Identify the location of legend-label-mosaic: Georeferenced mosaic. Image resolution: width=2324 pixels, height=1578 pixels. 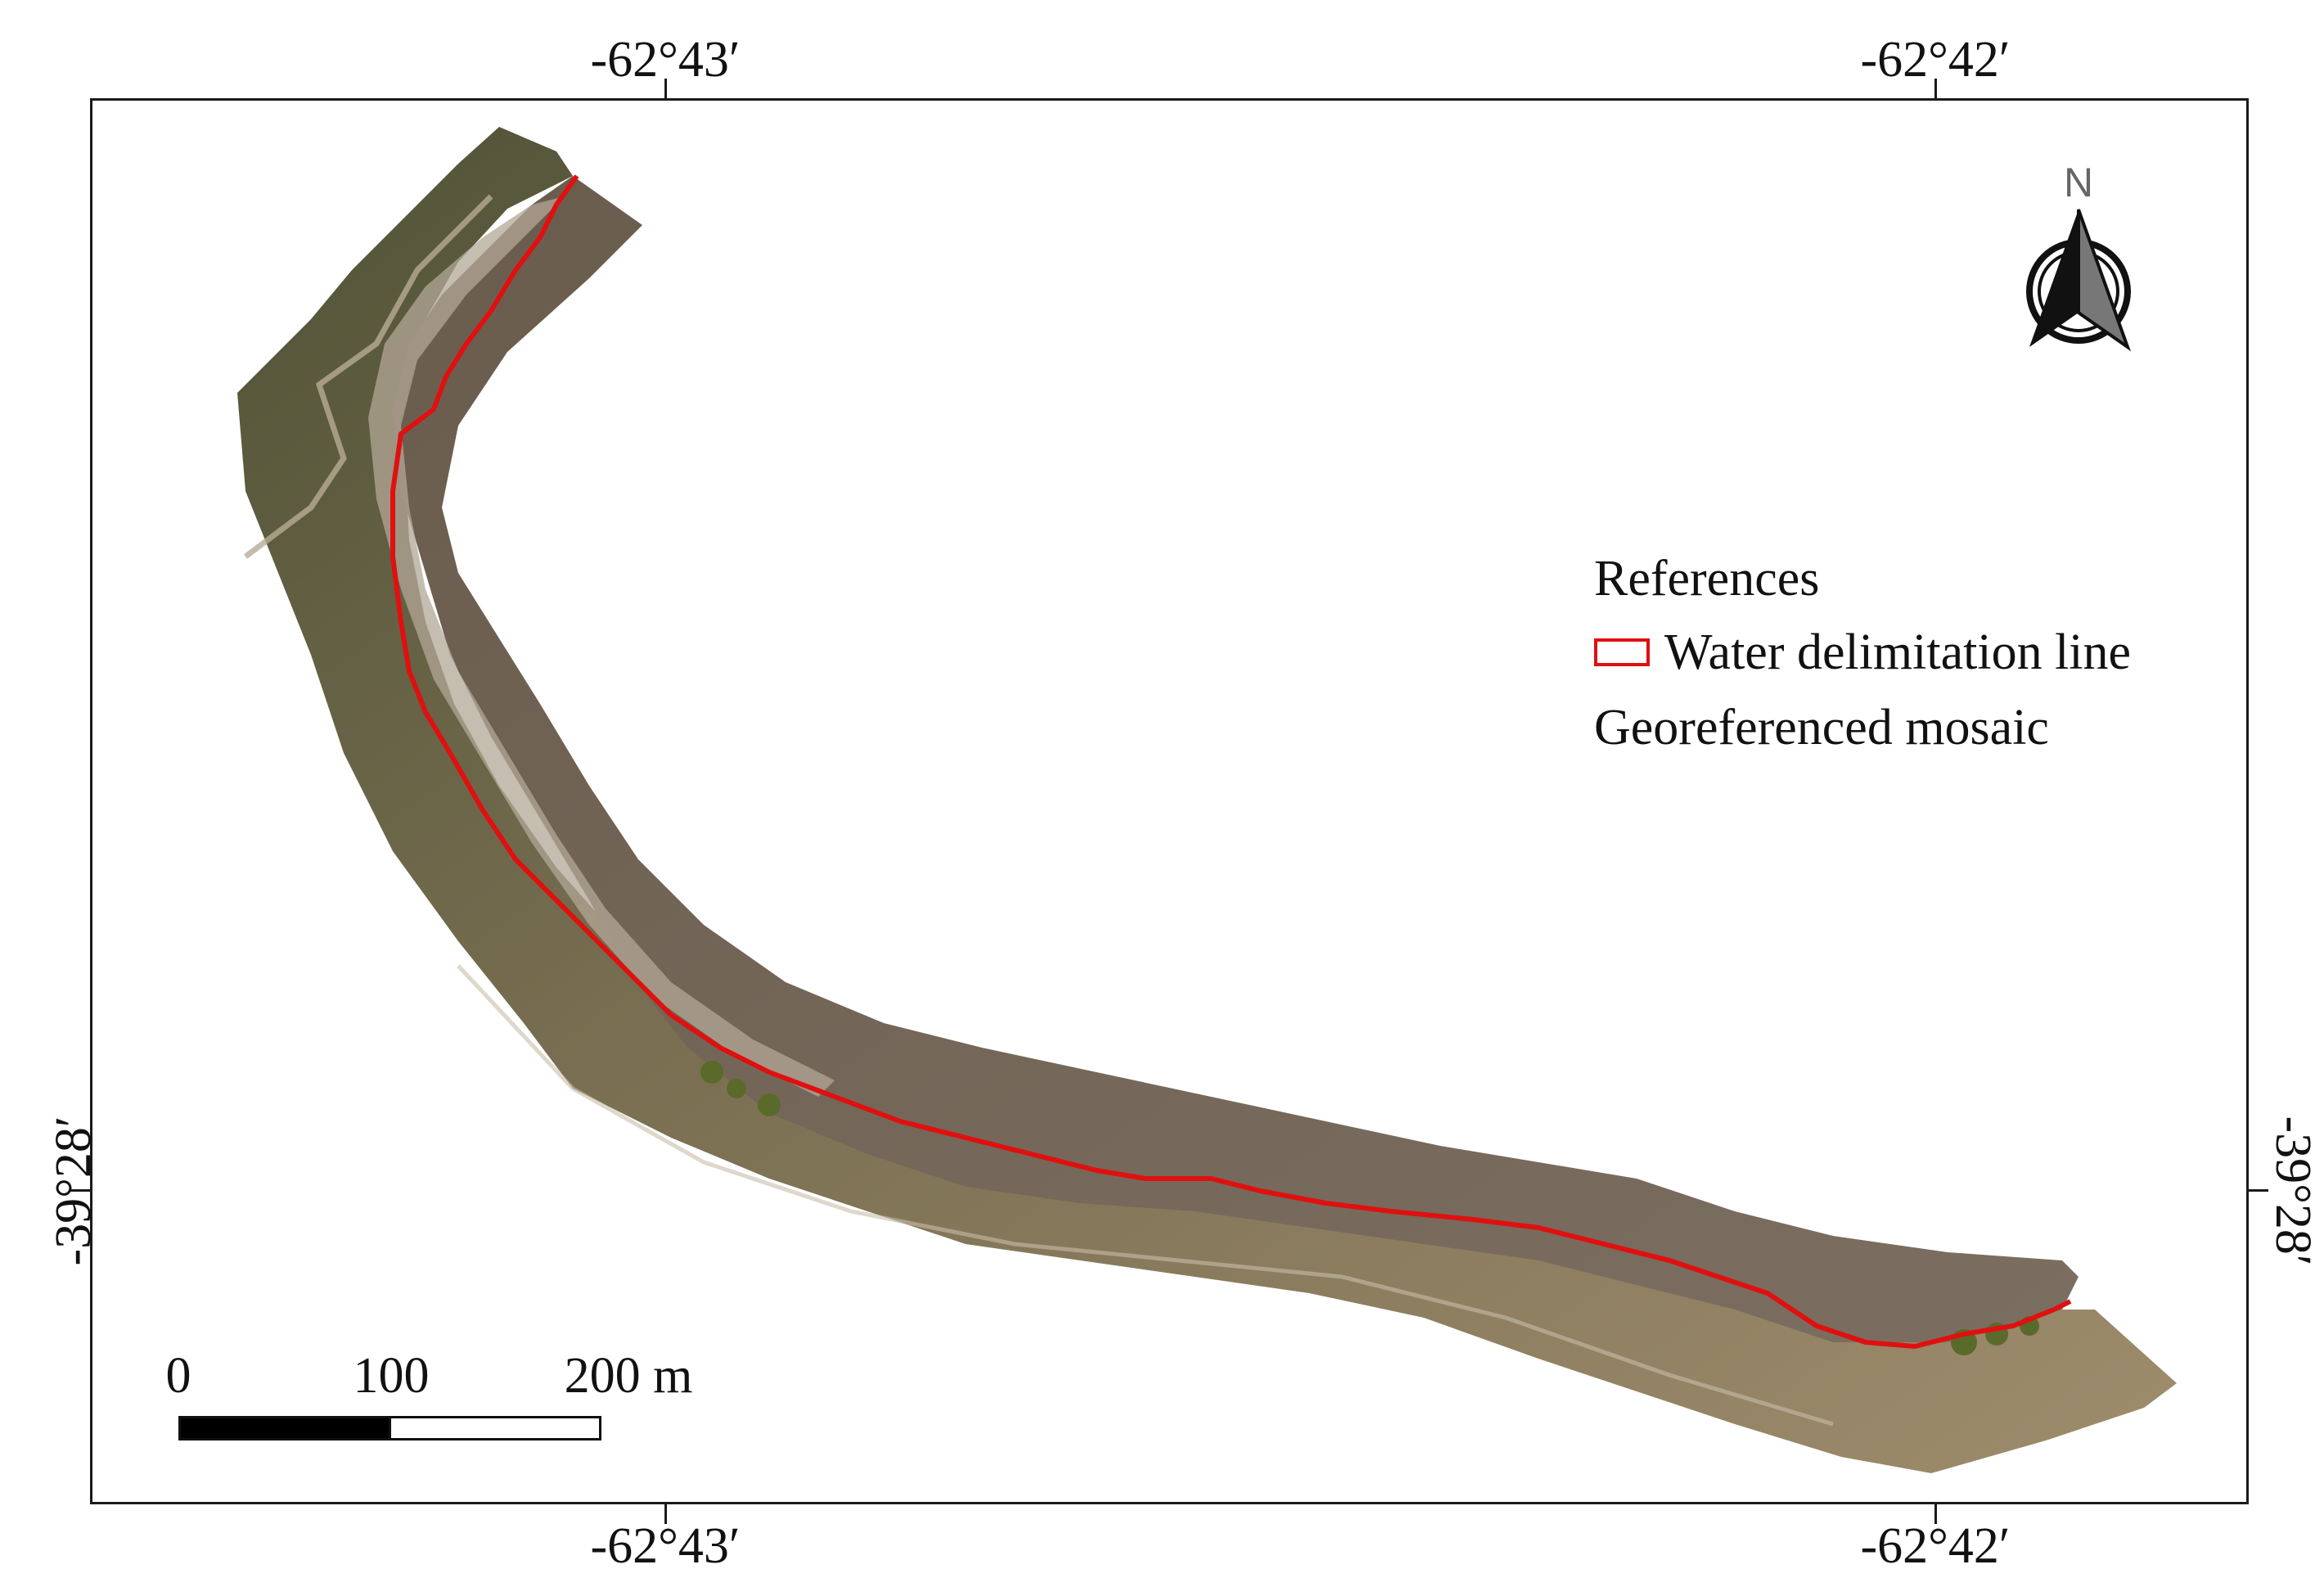
(1822, 727).